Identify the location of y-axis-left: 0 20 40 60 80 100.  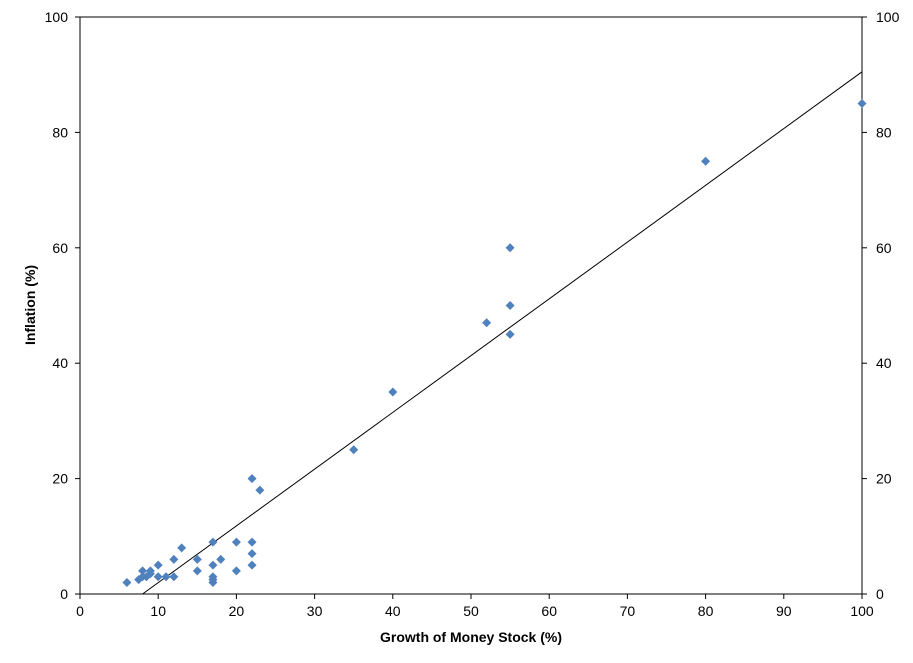
(62, 305).